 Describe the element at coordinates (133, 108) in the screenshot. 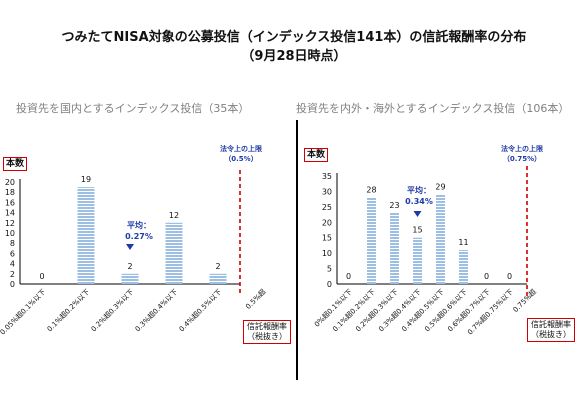

I see `left-chart-subtitle: 投資先を国内とするインデックス投信（35本）` at that location.